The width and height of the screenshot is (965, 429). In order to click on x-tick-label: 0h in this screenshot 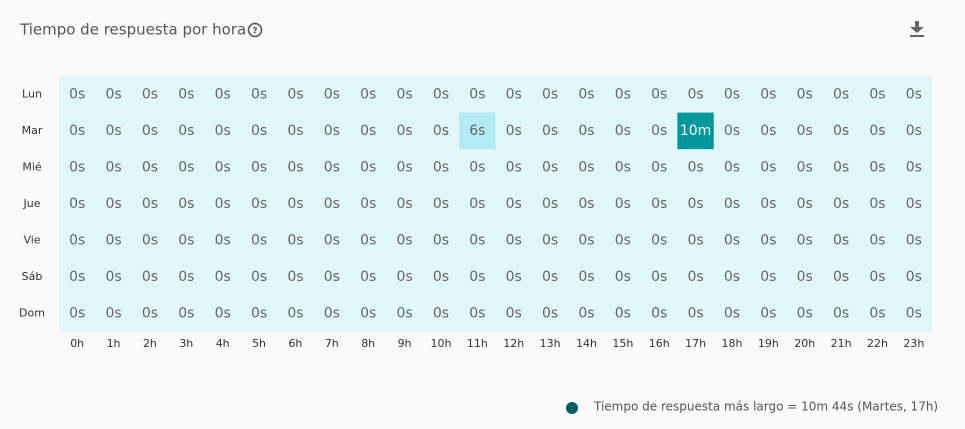, I will do `click(77, 343)`.